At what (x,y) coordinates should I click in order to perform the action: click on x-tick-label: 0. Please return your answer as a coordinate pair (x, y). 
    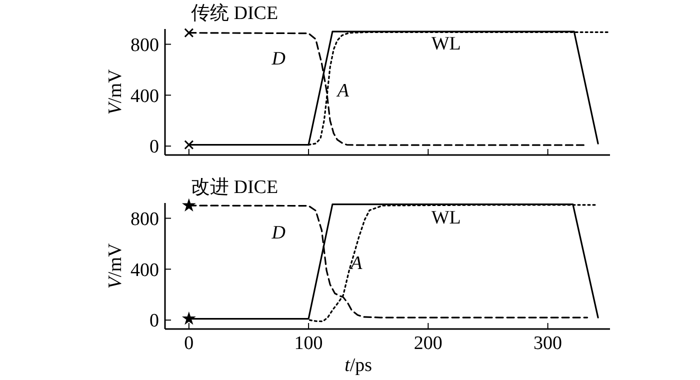
    Looking at the image, I should click on (189, 343).